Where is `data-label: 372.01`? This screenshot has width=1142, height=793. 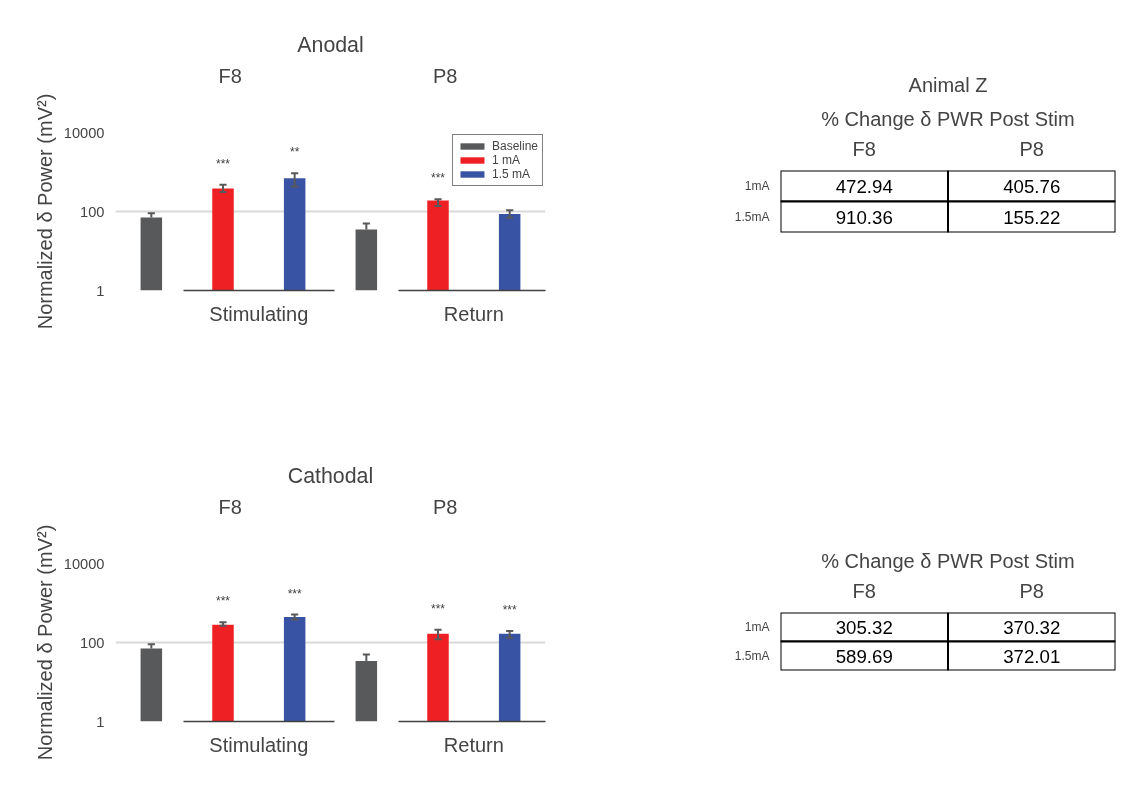 data-label: 372.01 is located at coordinates (1032, 656).